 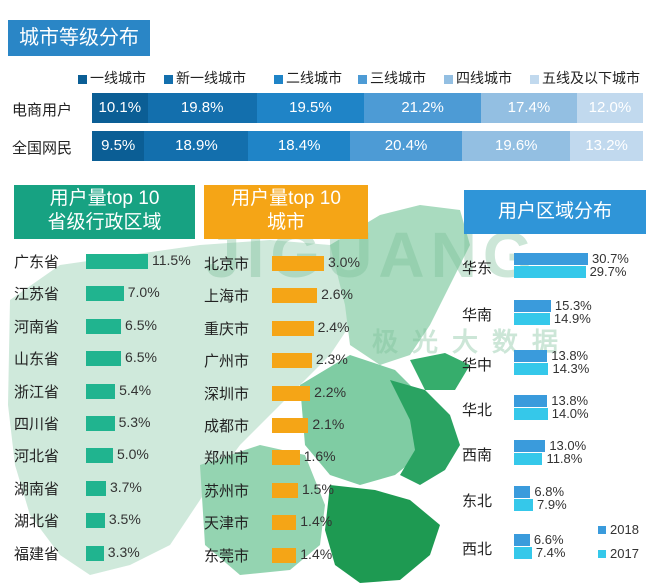 I want to click on map-region-south, so click(x=382, y=534).